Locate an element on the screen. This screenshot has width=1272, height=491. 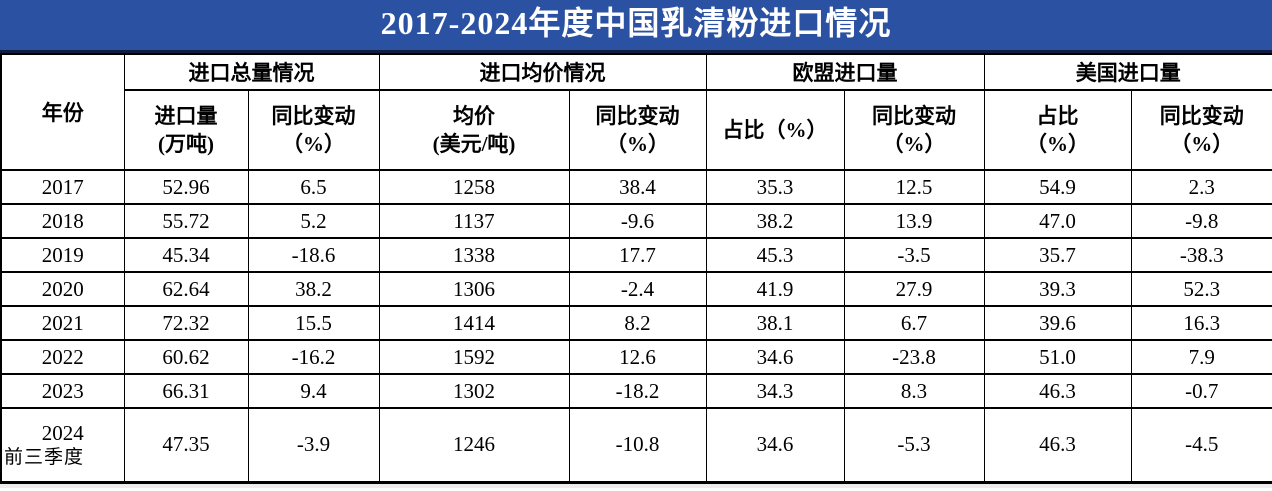
year-label: 2024 is located at coordinates (62, 432).